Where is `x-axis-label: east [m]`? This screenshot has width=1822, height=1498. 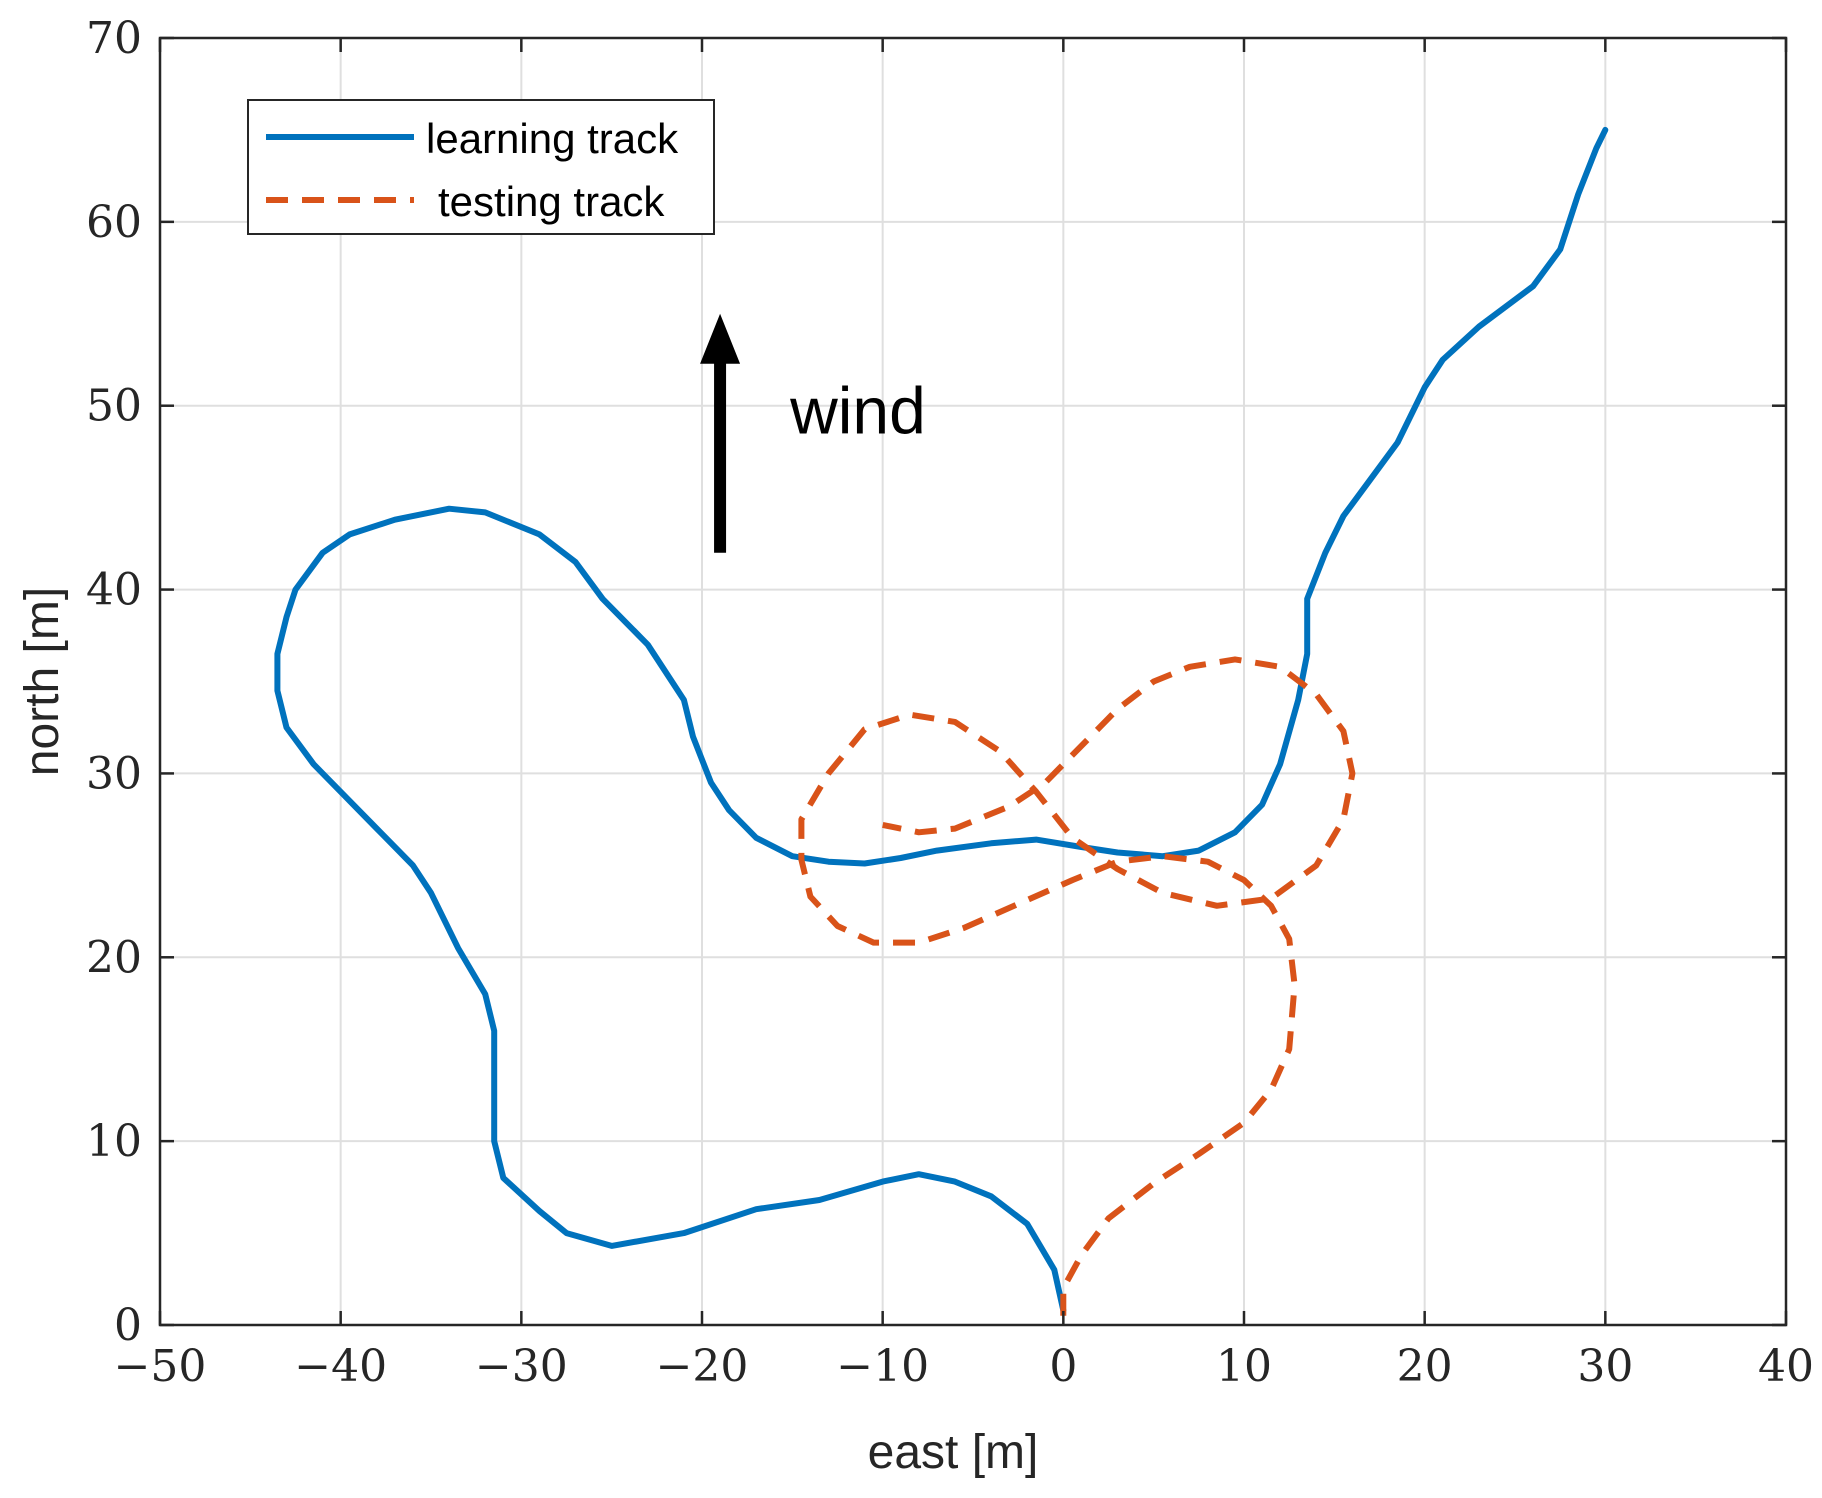
x-axis-label: east [m] is located at coordinates (953, 1452).